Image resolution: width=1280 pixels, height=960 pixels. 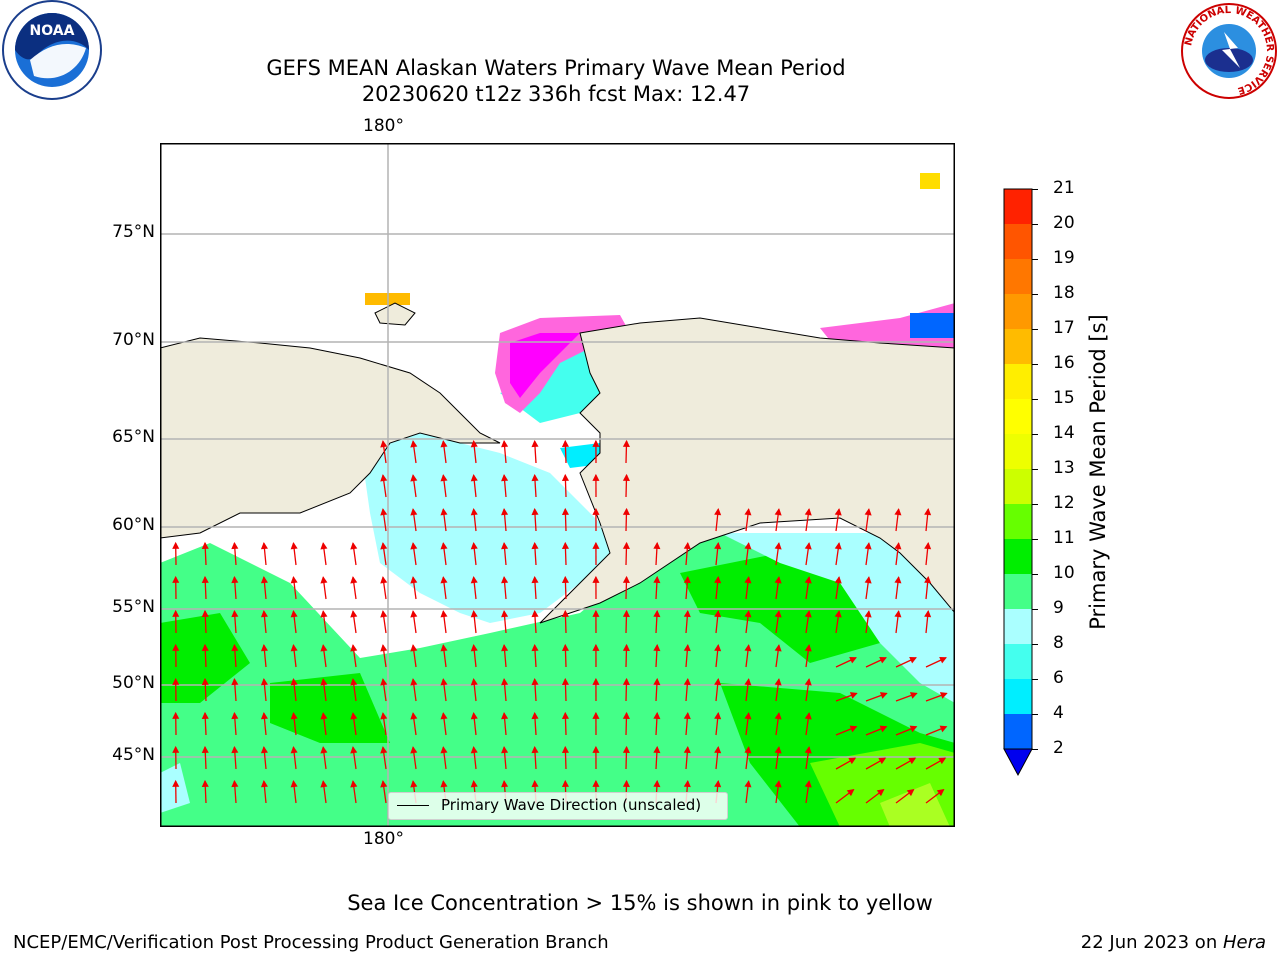 What do you see at coordinates (383, 126) in the screenshot?
I see `lon-label-top: 180°` at bounding box center [383, 126].